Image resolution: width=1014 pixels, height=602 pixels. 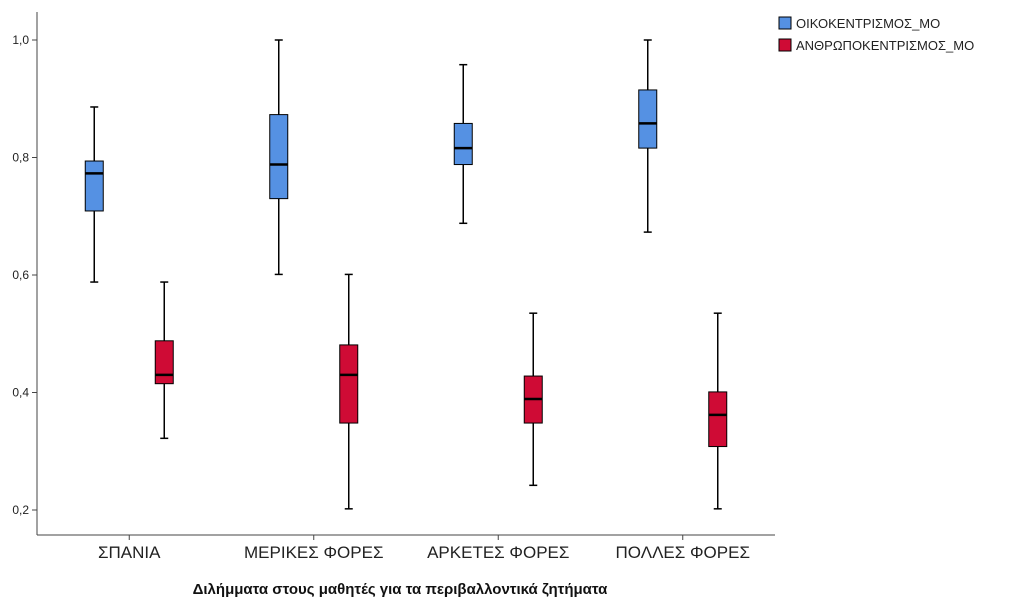 I want to click on y-tick-label: 0,2, so click(x=20, y=510).